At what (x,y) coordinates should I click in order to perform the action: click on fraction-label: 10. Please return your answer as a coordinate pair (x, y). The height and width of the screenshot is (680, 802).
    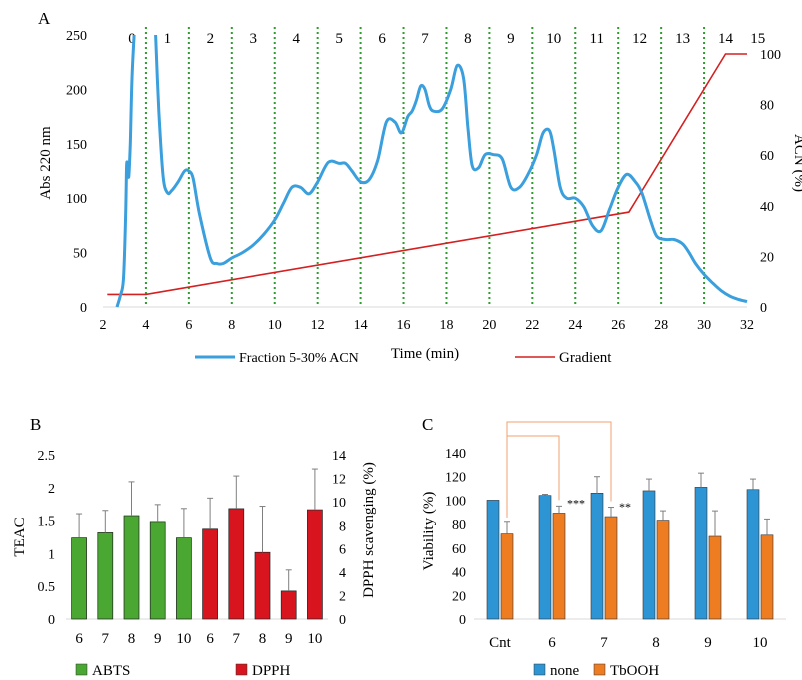
    Looking at the image, I should click on (553, 39).